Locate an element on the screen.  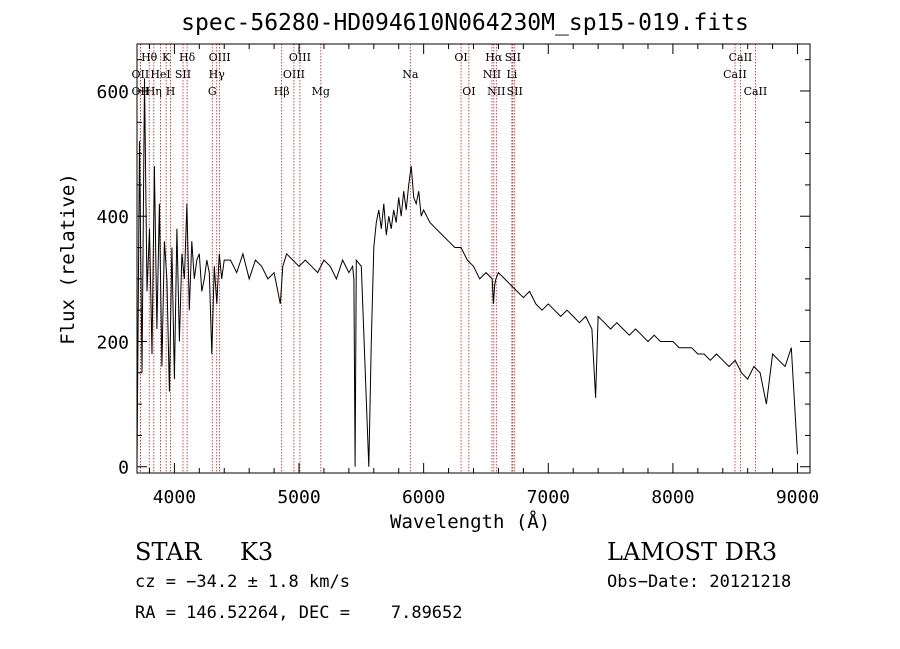
spectral-marker-label: HeI is located at coordinates (160, 74).